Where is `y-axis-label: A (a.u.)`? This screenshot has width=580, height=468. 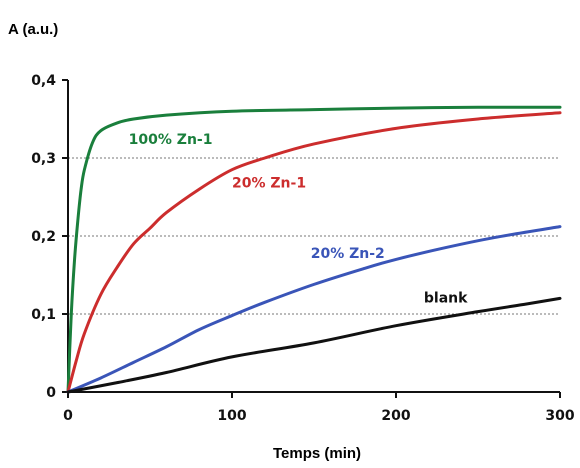
y-axis-label: A (a.u.) is located at coordinates (33, 29).